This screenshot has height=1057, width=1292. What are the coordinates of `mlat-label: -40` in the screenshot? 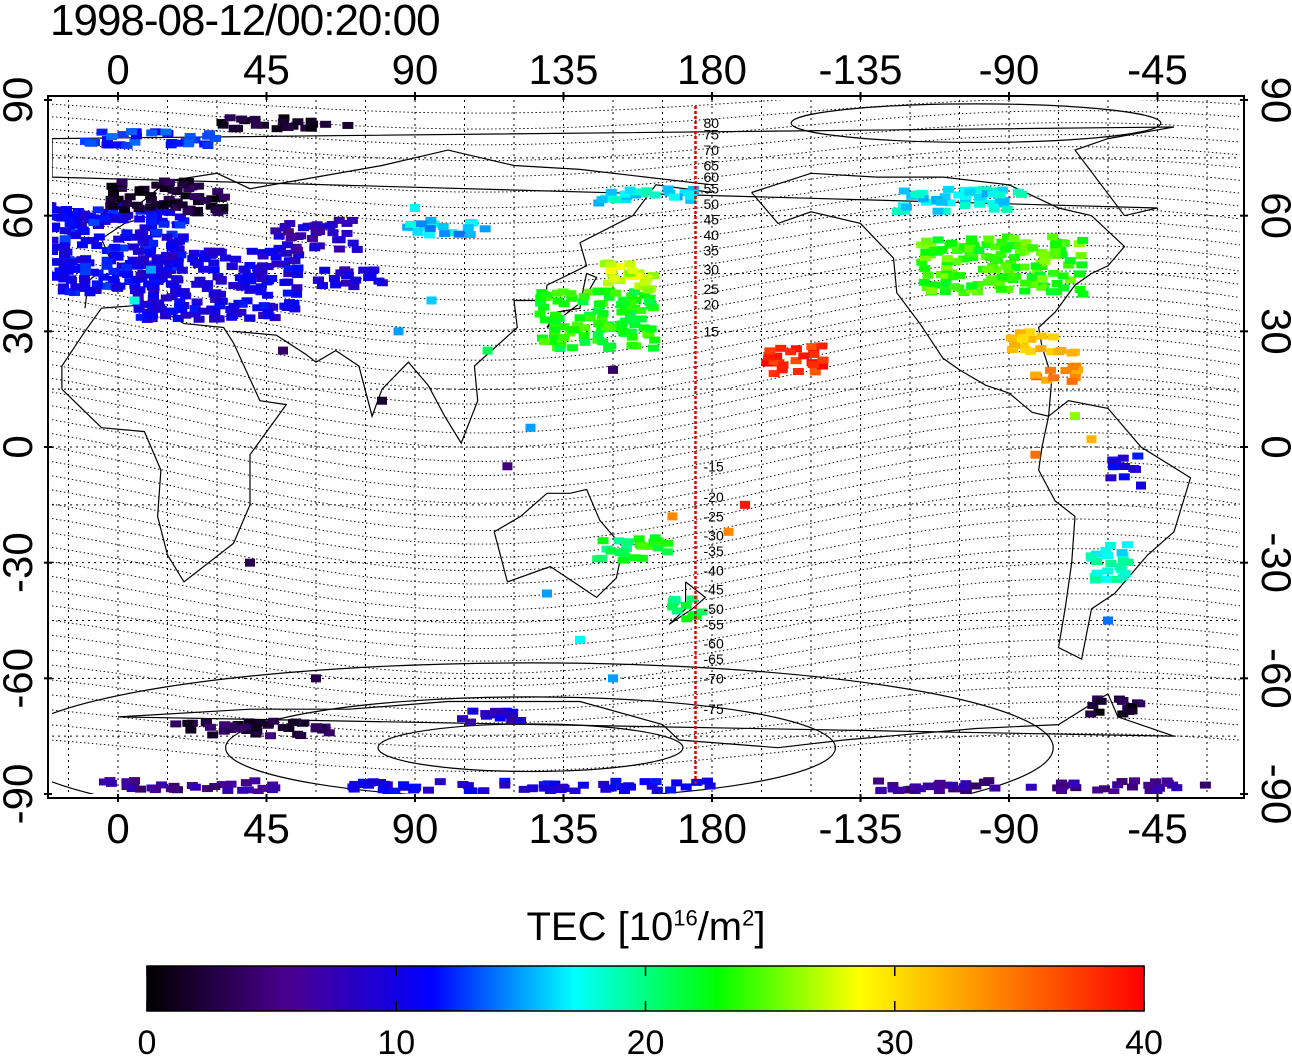 It's located at (714, 570).